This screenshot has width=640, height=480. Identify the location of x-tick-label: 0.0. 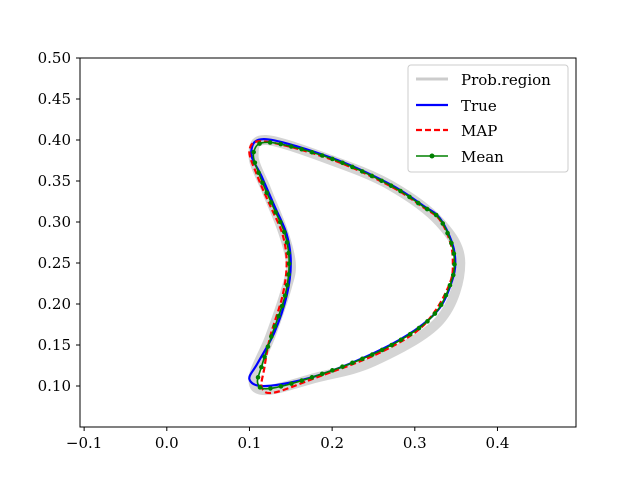
(167, 443).